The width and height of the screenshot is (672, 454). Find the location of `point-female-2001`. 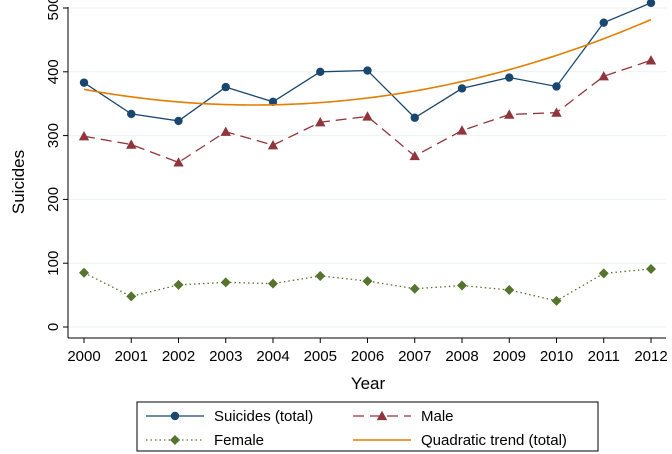

point-female-2001 is located at coordinates (131, 296).